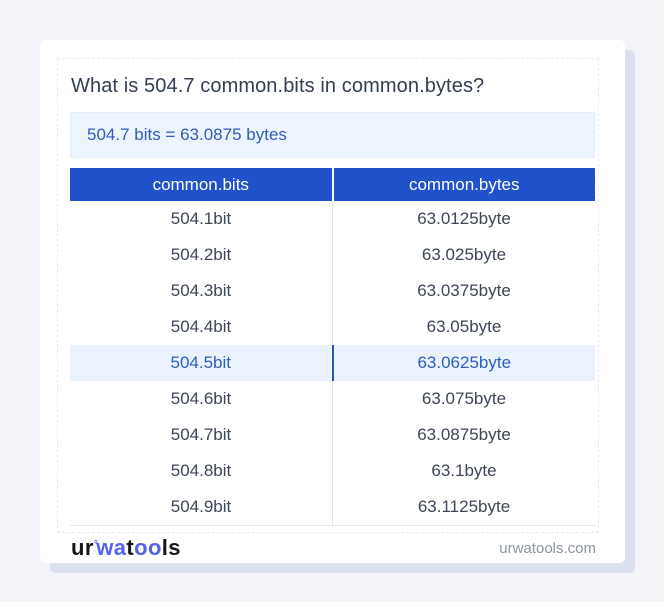  I want to click on table-row: 504.2bit 63.025byte, so click(332, 255).